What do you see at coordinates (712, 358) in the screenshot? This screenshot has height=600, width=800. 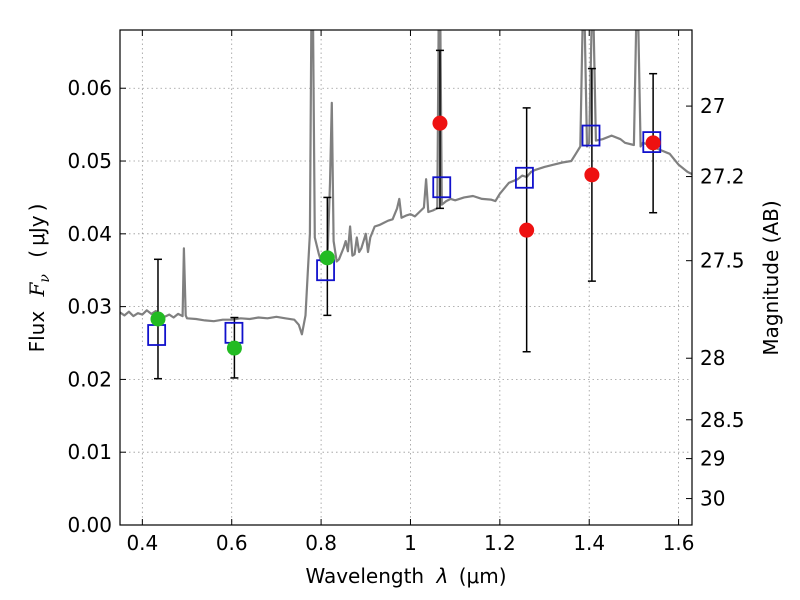 I see `y2-tick-label-3: 28` at bounding box center [712, 358].